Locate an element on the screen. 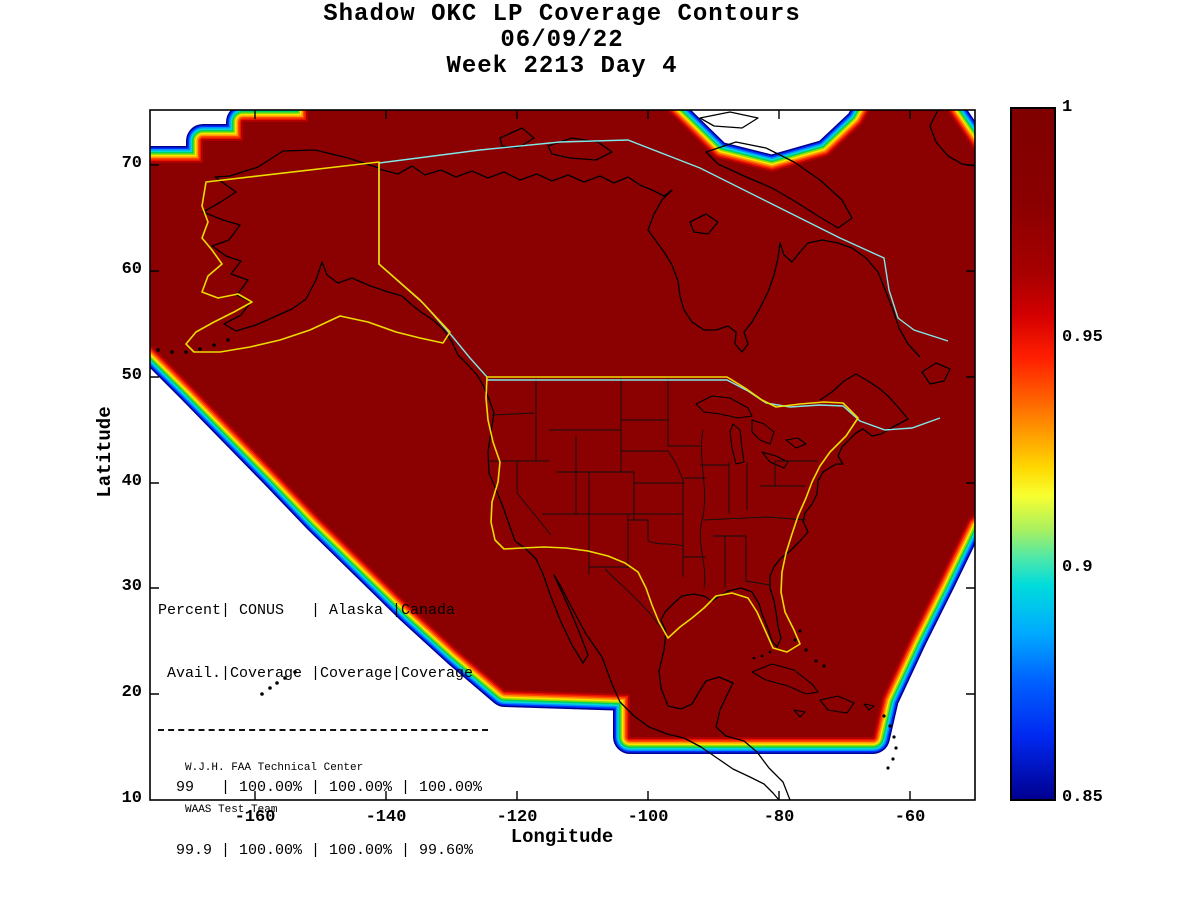 Image resolution: width=1200 pixels, height=900 pixels. x-tick--140: -140 is located at coordinates (386, 817).